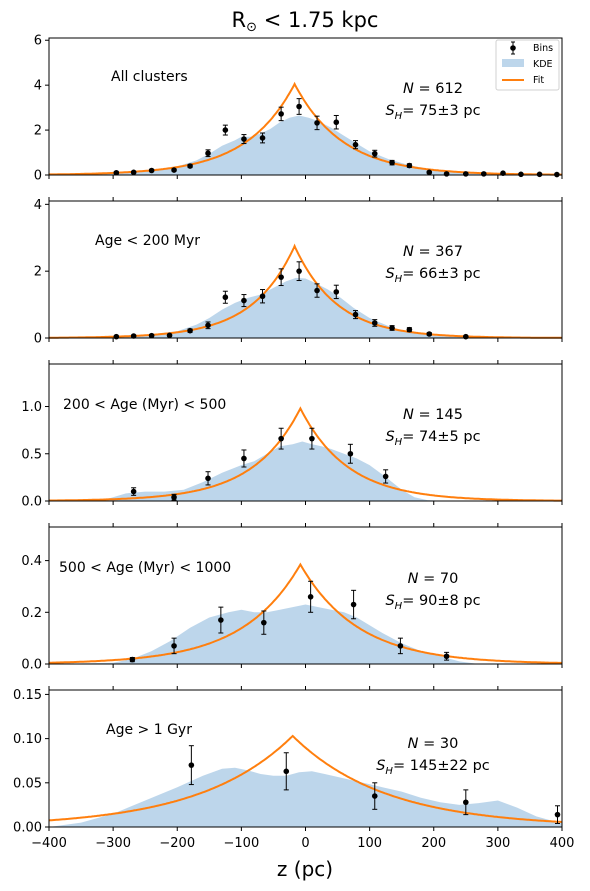  Describe the element at coordinates (562, 843) in the screenshot. I see `x-tick-label: 400` at that location.